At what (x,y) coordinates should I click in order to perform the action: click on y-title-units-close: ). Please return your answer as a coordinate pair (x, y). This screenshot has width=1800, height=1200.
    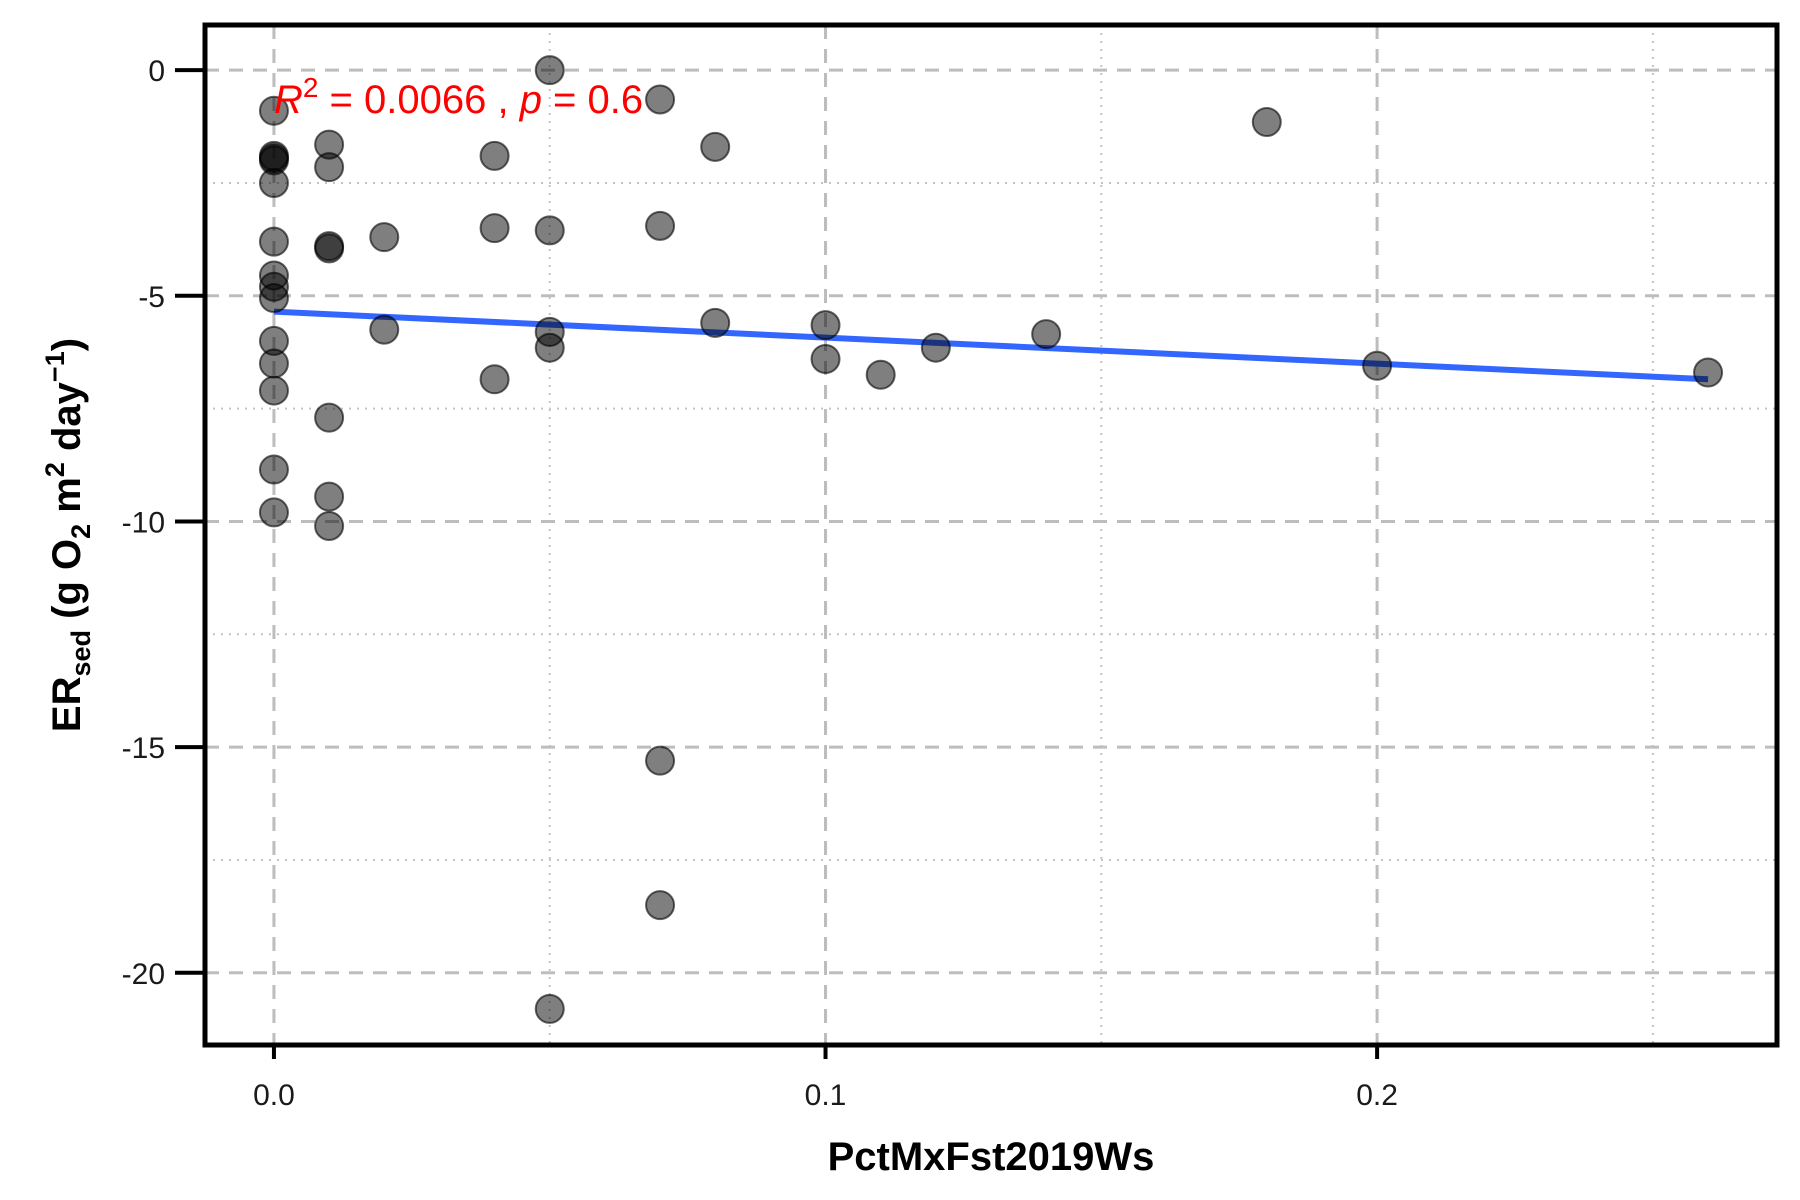
    Looking at the image, I should click on (67, 344).